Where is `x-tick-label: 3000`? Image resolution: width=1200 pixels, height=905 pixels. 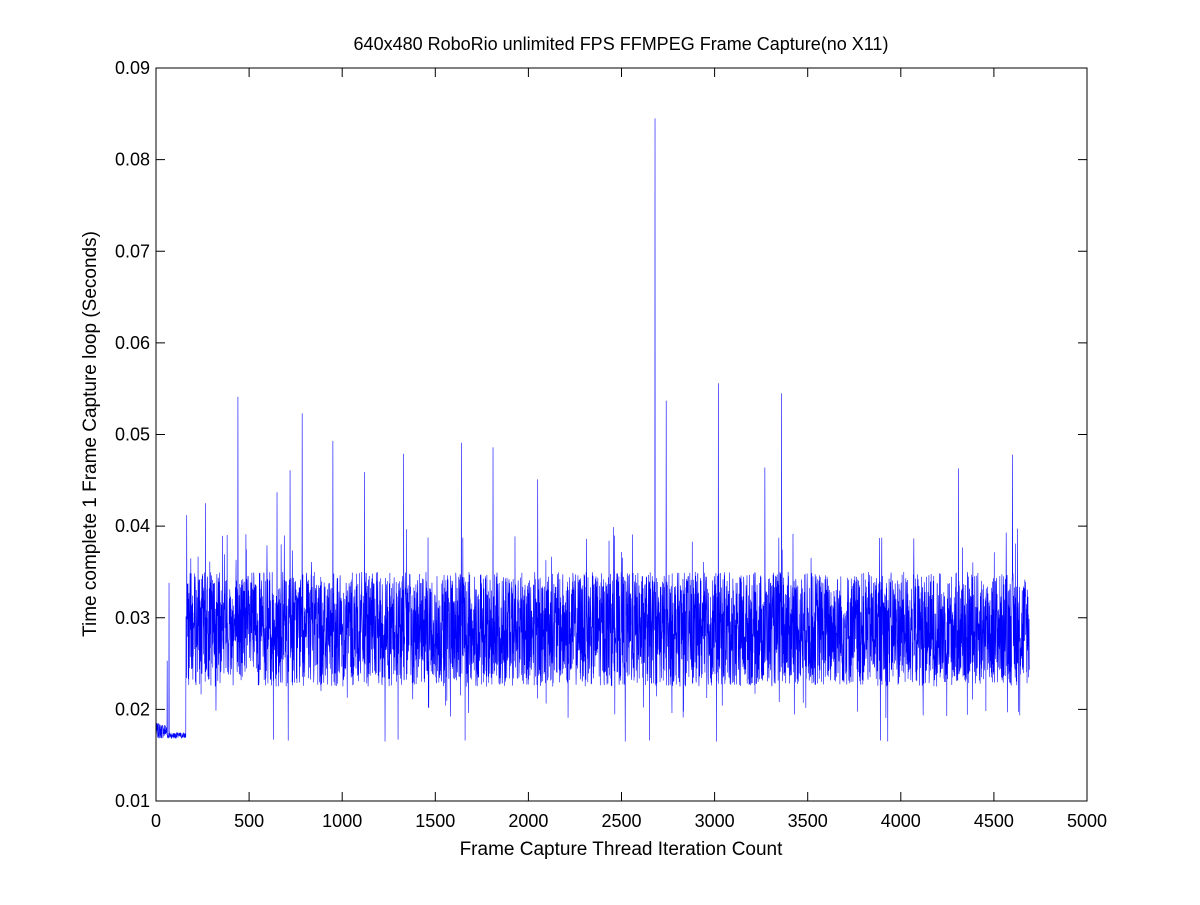 x-tick-label: 3000 is located at coordinates (715, 821).